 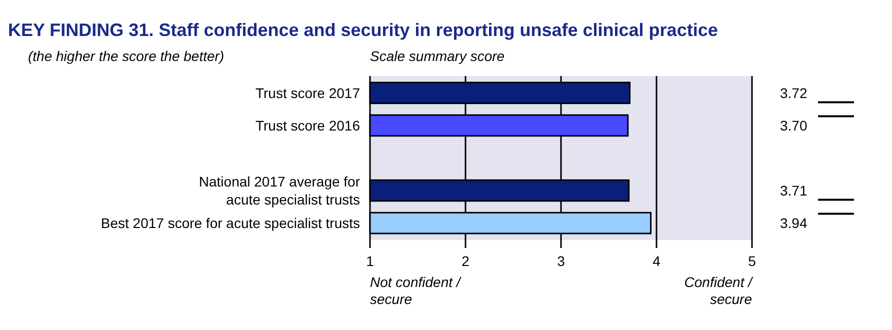 What do you see at coordinates (307, 92) in the screenshot?
I see `y-tick-label: Trust score 2017` at bounding box center [307, 92].